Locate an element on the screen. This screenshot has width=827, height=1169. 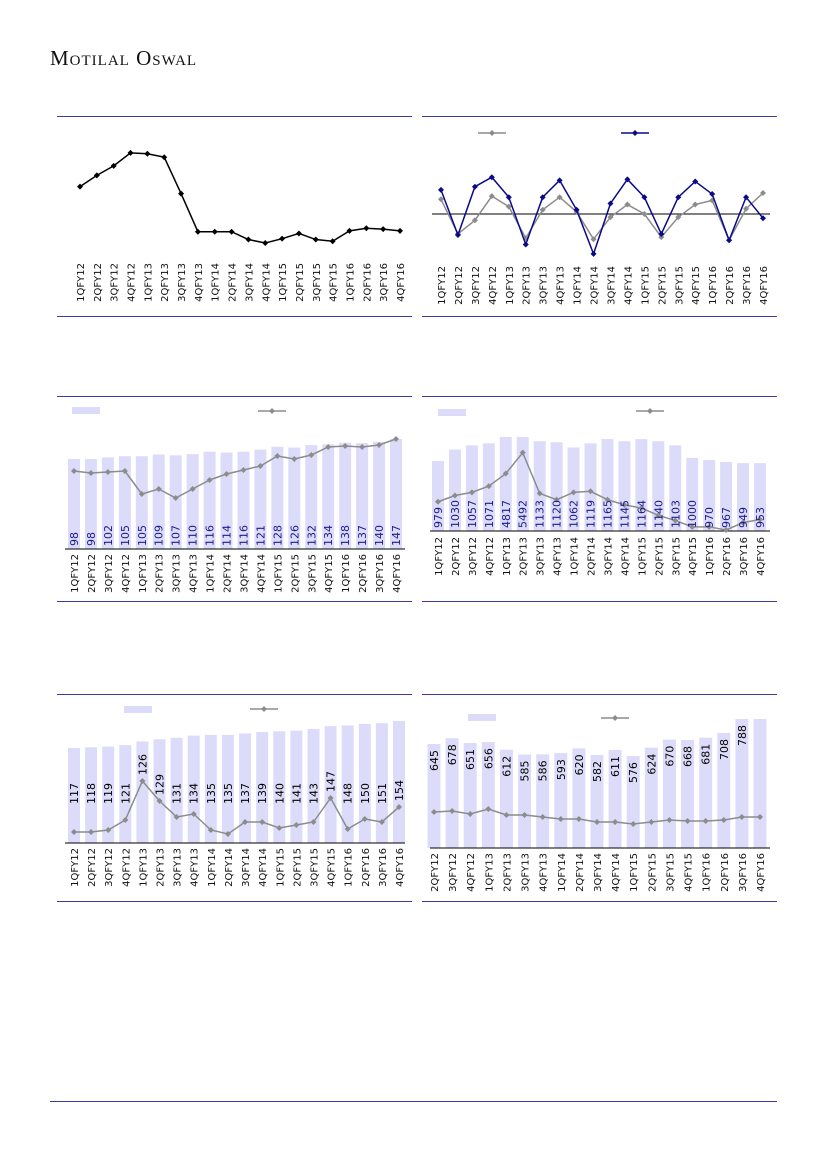
bar-value-label: 105 is located at coordinates (142, 535).